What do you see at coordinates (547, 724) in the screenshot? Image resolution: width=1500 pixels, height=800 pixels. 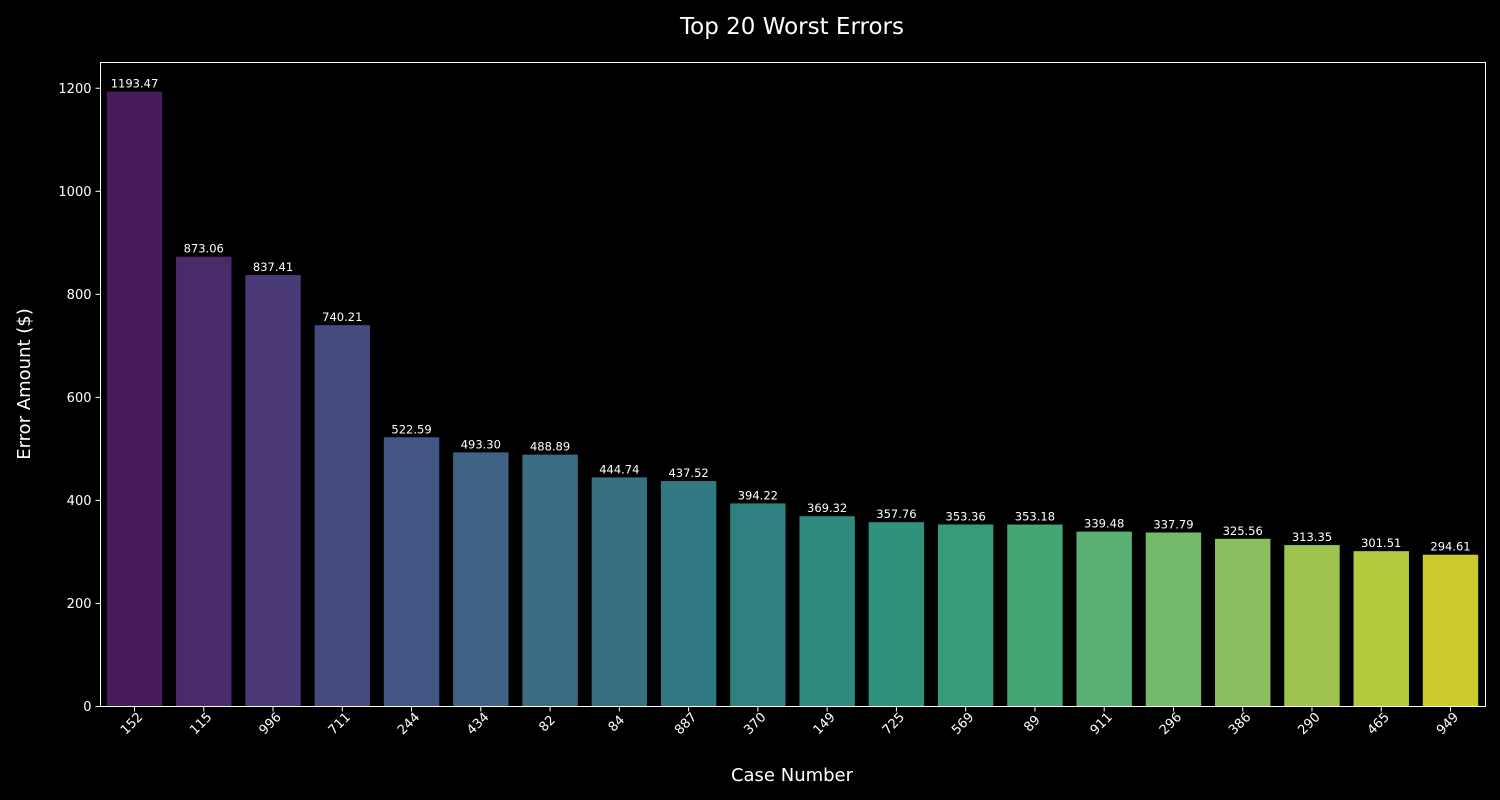 I see `x-tick-label-82: 82` at bounding box center [547, 724].